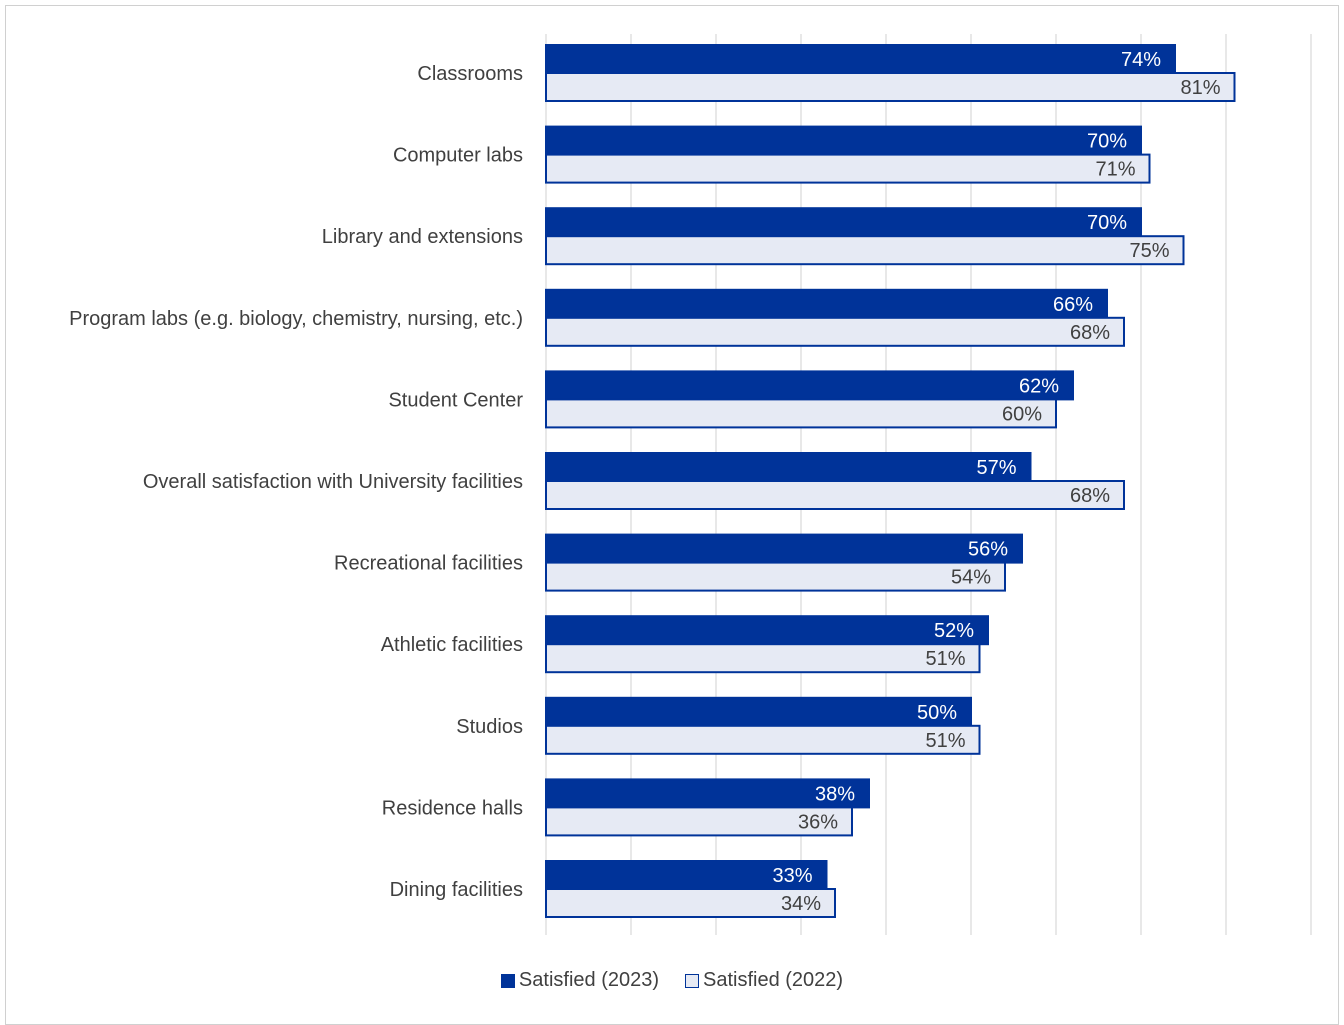  What do you see at coordinates (458, 156) in the screenshot?
I see `category-label: Computer labs` at bounding box center [458, 156].